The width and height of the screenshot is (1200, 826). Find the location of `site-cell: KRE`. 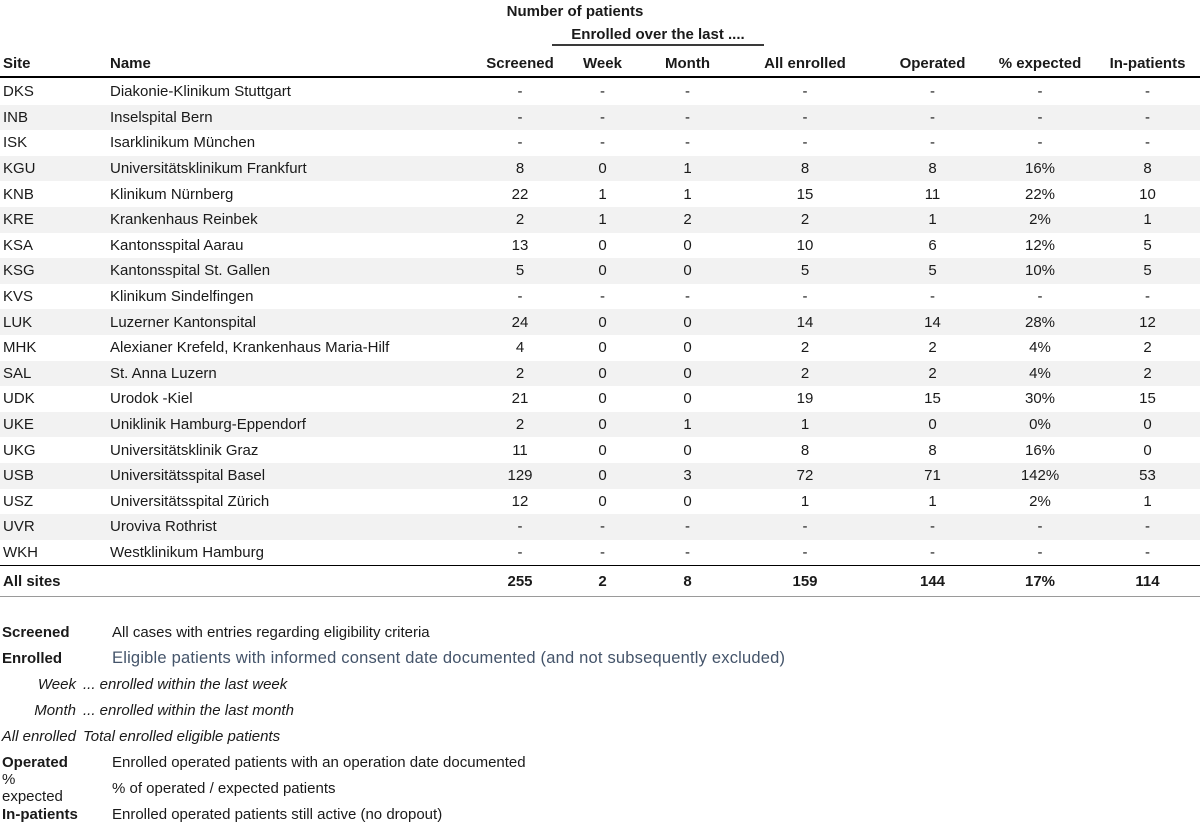

site-cell: KRE is located at coordinates (18, 220).